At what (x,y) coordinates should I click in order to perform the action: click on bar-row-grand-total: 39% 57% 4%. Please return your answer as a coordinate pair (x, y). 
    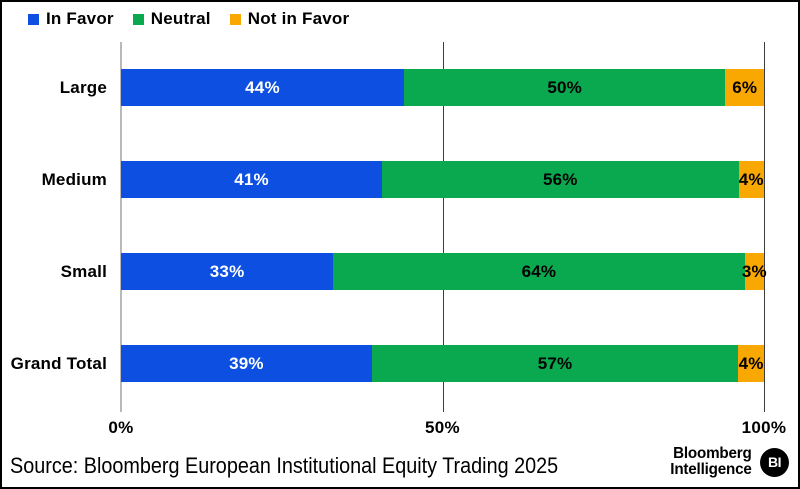
    Looking at the image, I should click on (442, 363).